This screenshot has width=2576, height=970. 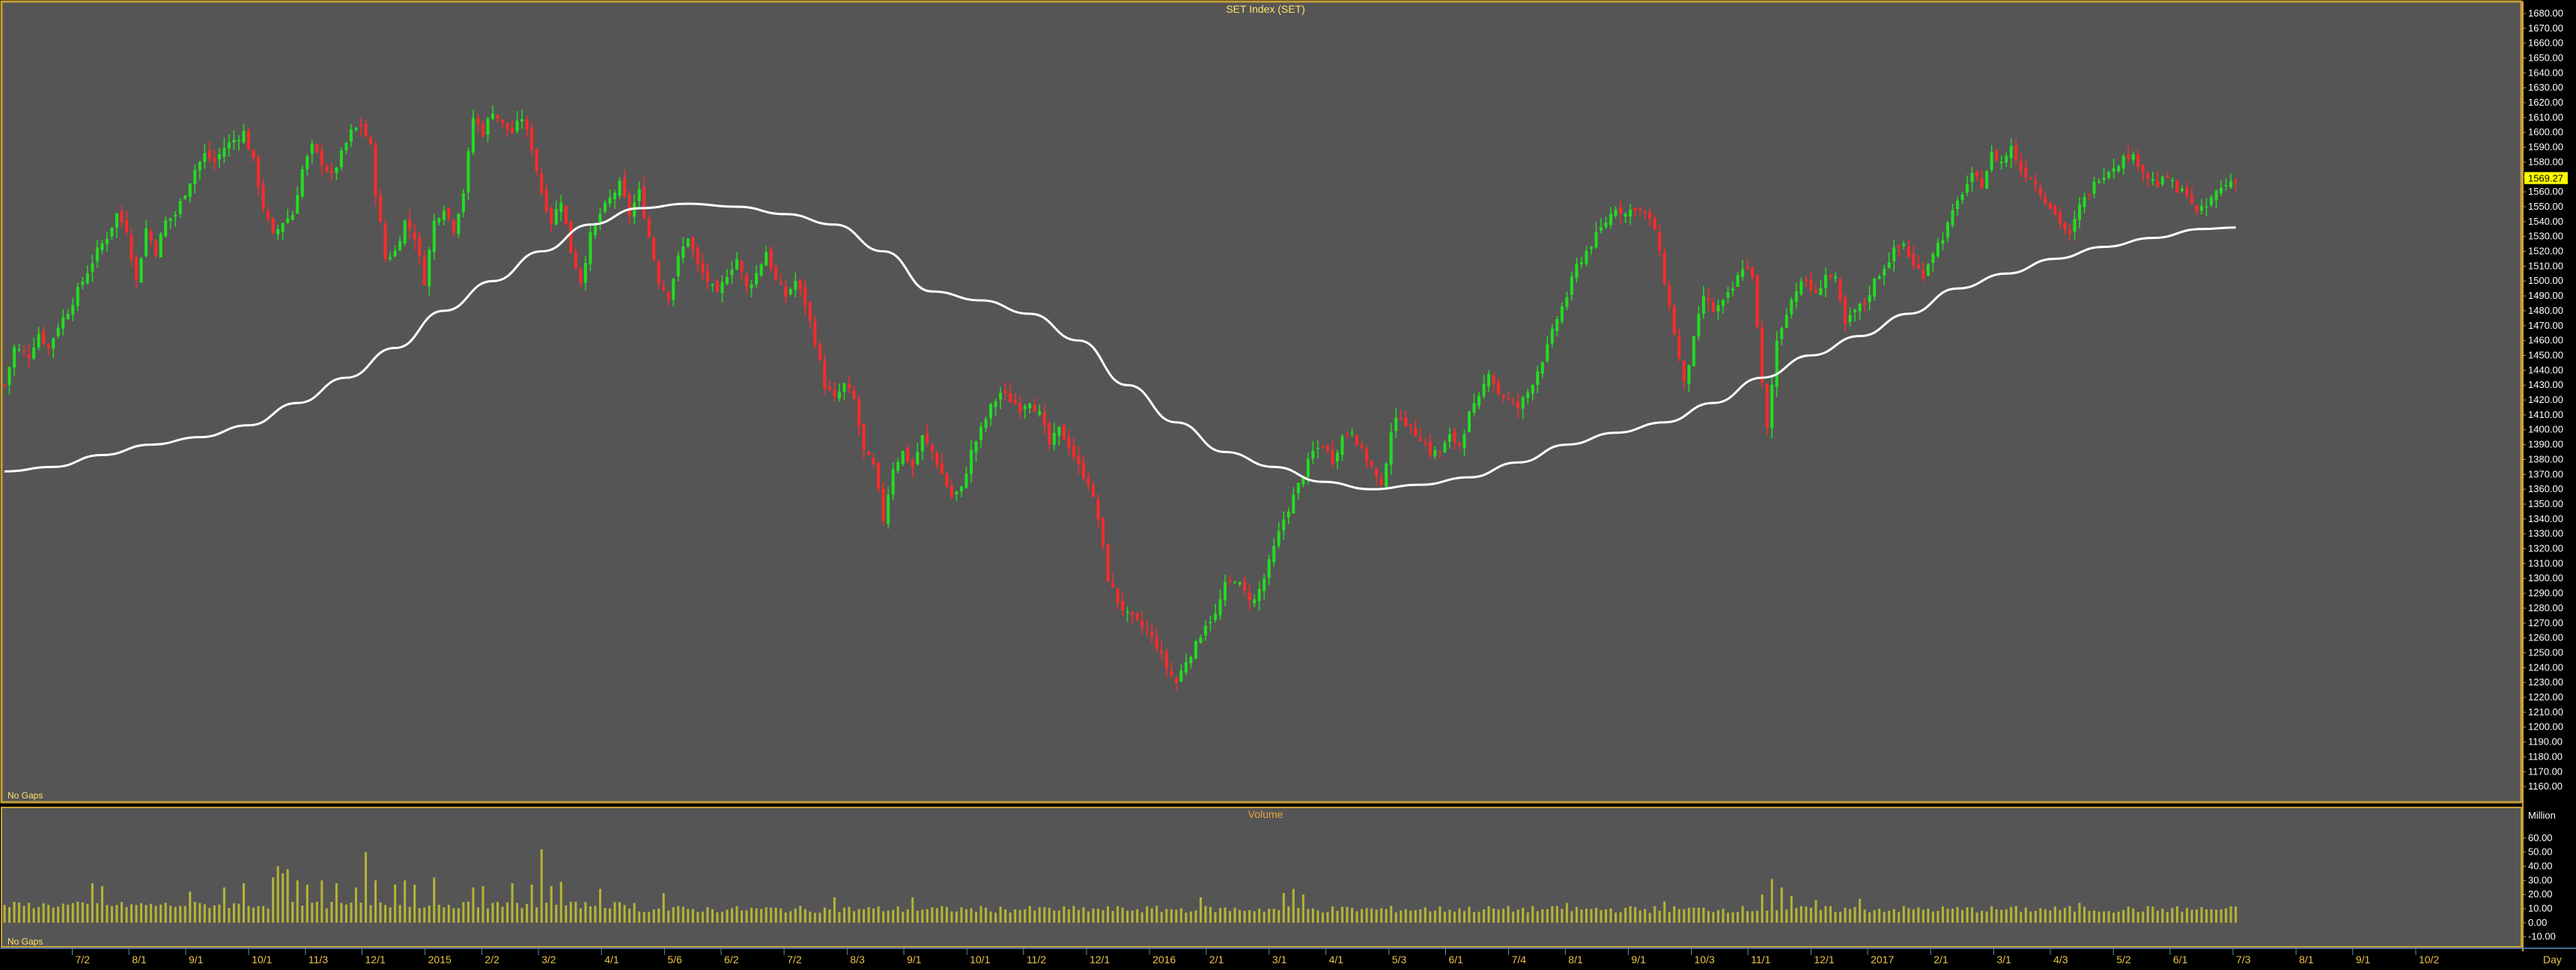 I want to click on time-tick-label: 10/1, so click(x=980, y=960).